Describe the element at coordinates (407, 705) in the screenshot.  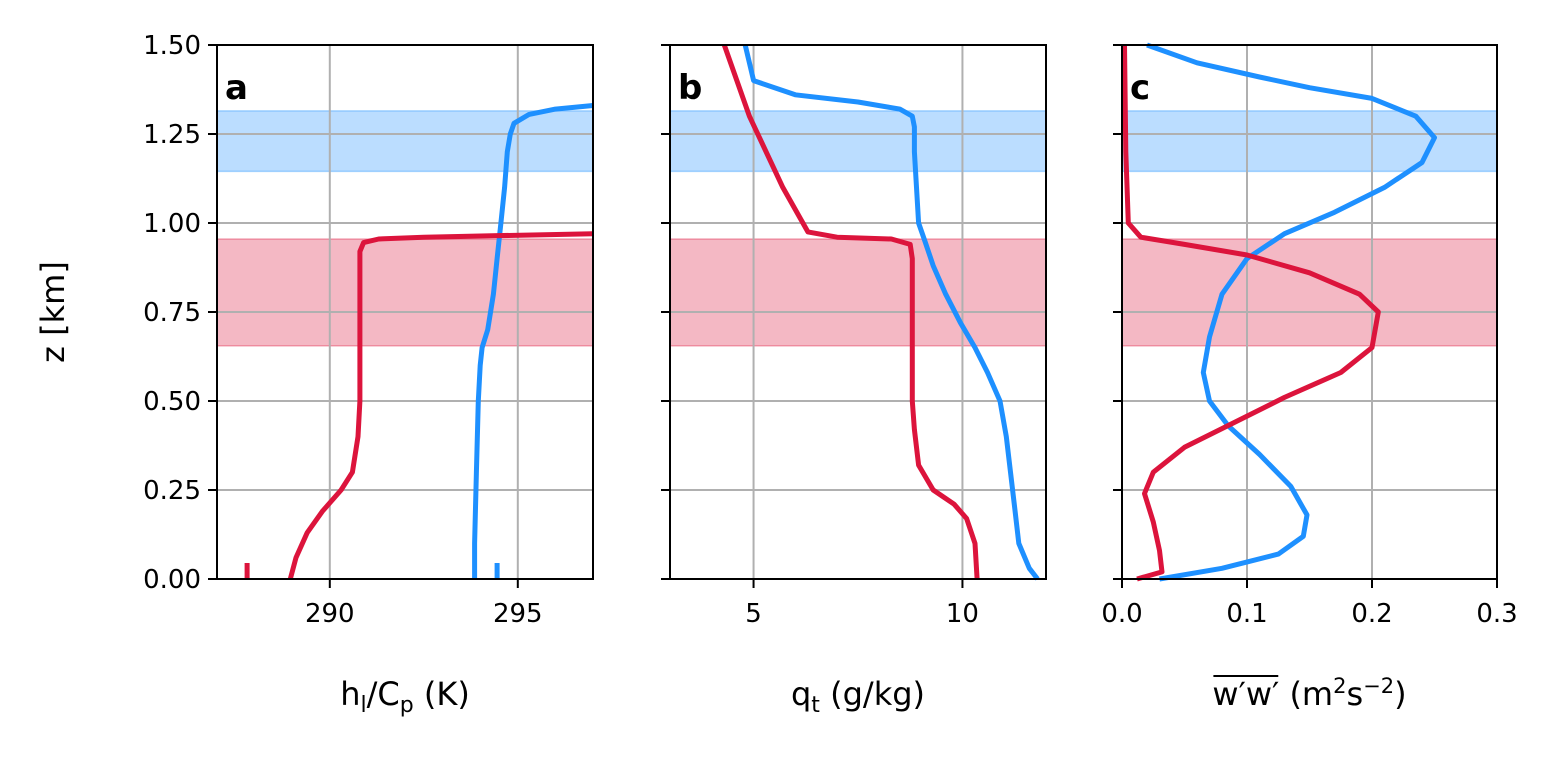
I see `x-title-subscript: p` at that location.